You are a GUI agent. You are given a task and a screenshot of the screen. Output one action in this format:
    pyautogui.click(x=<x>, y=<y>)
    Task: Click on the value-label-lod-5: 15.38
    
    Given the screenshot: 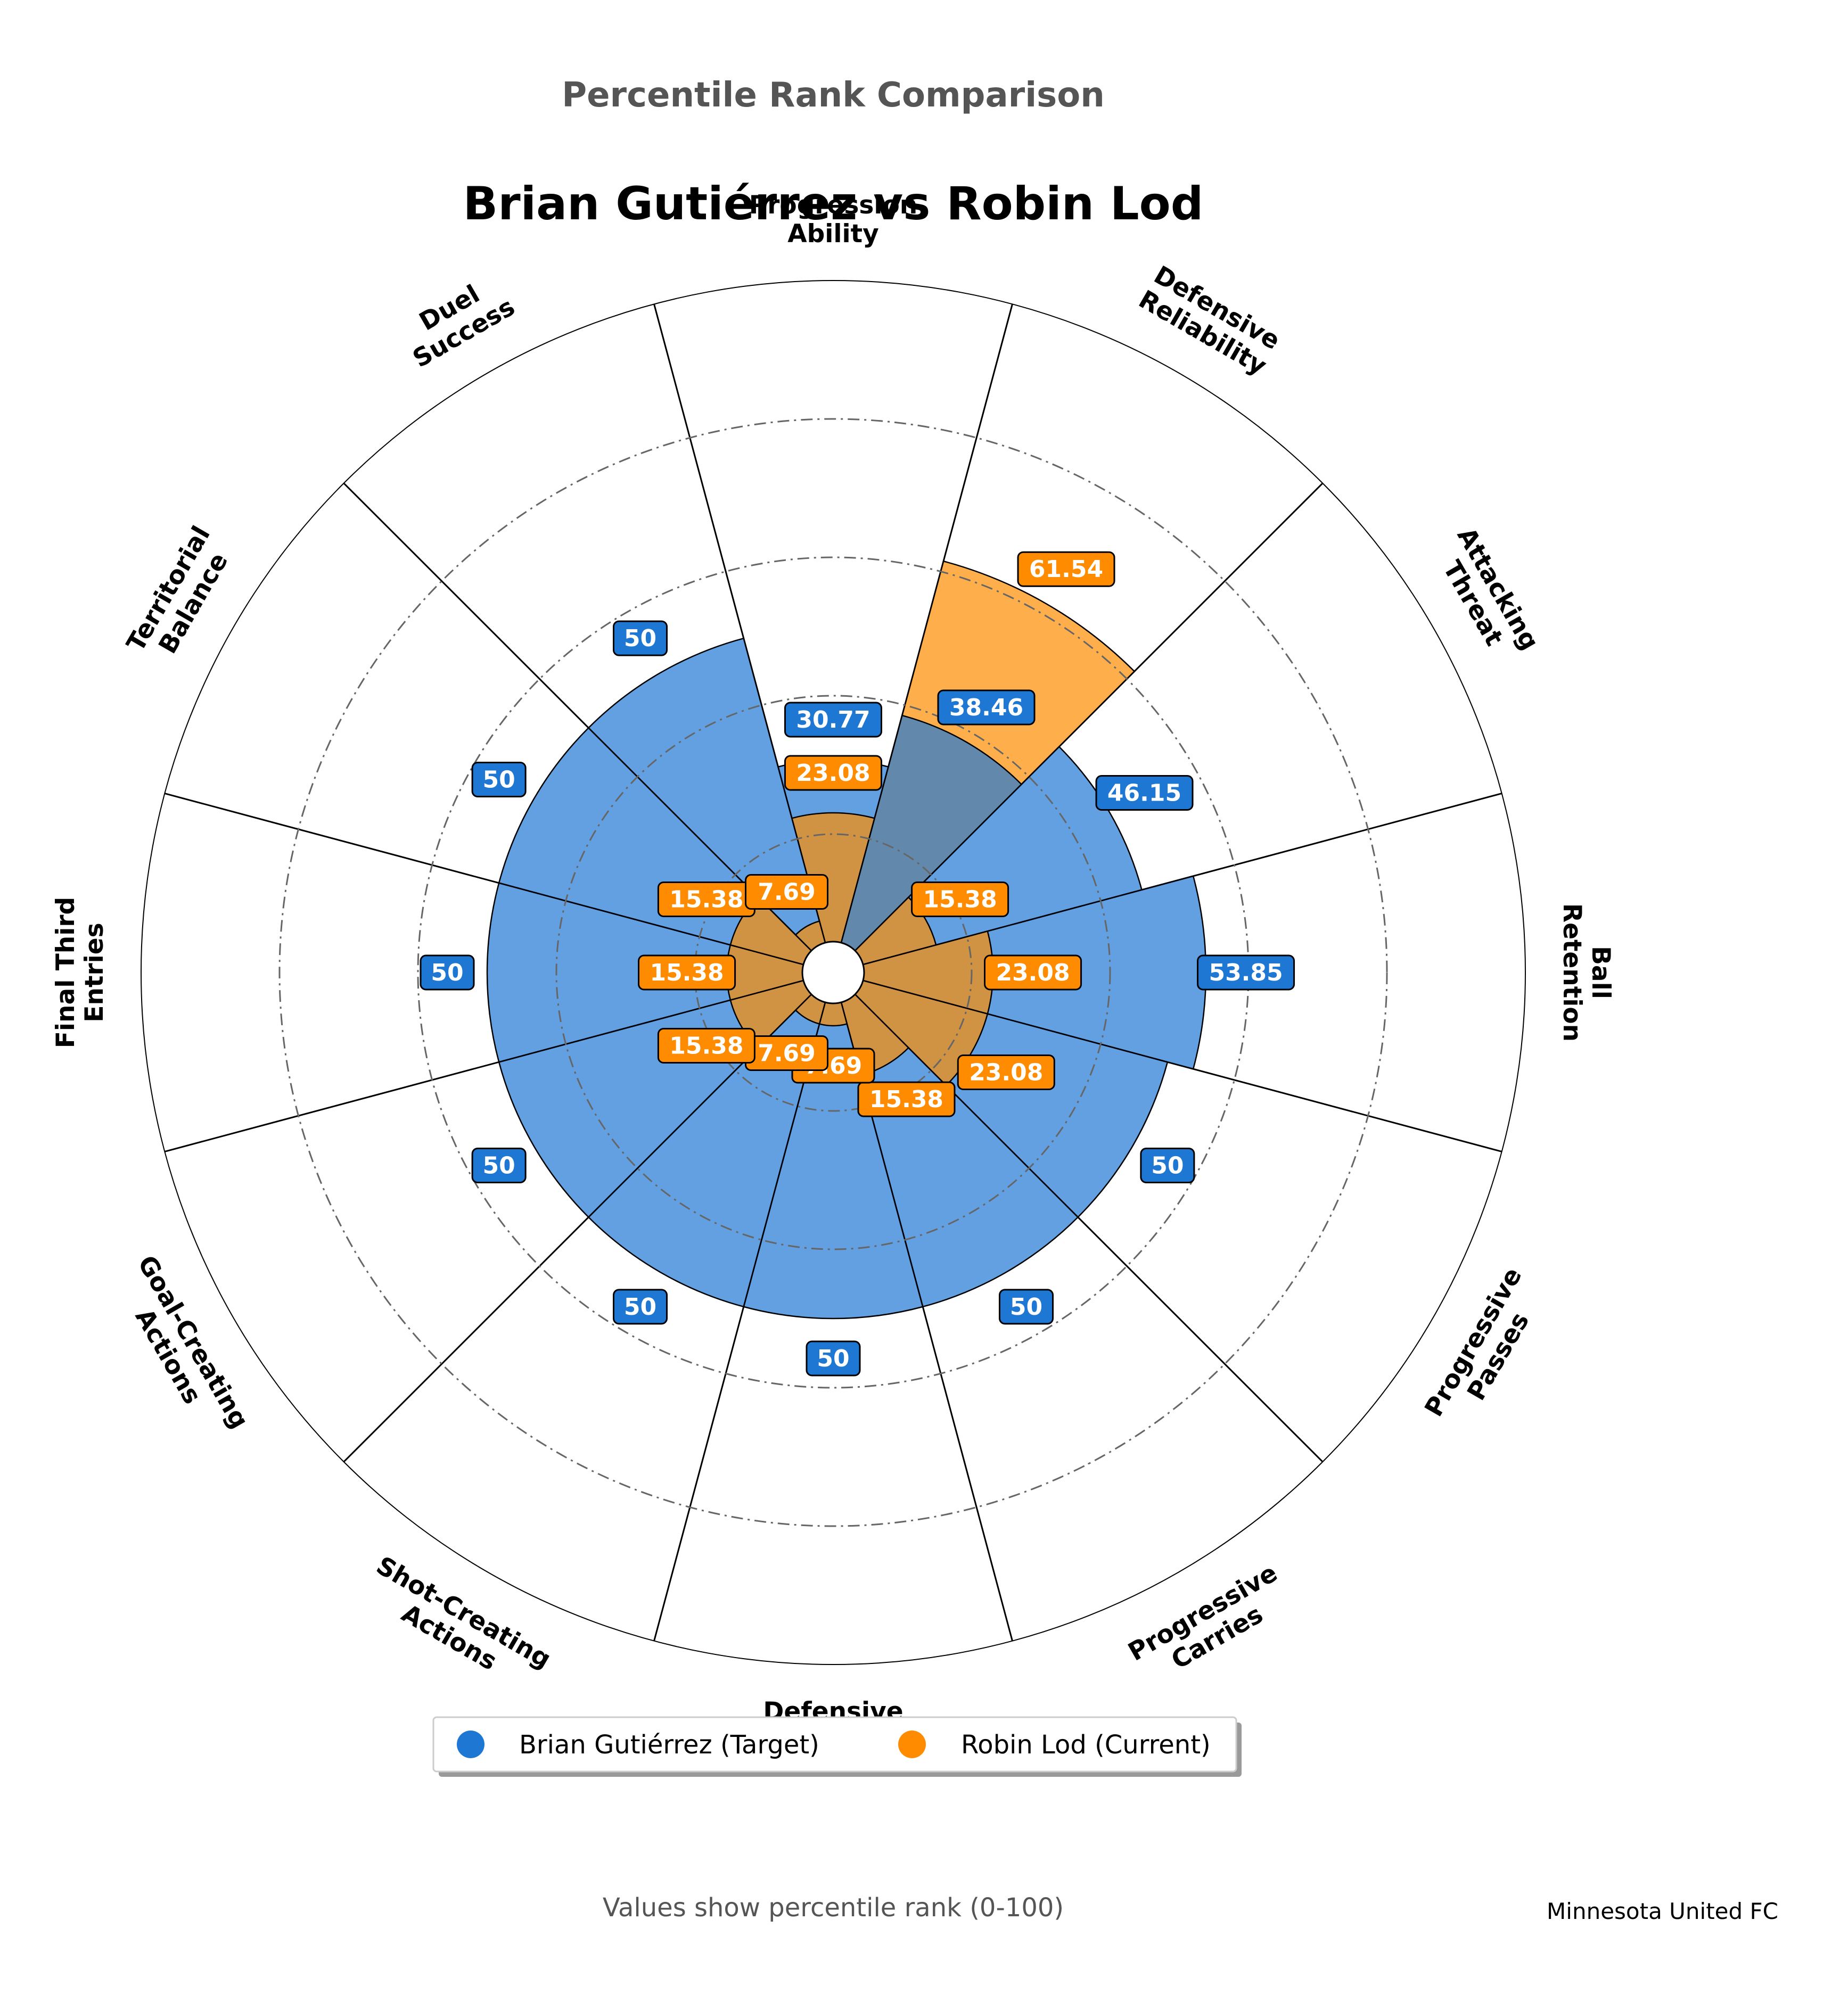 What is the action you would take?
    pyautogui.click(x=906, y=1099)
    